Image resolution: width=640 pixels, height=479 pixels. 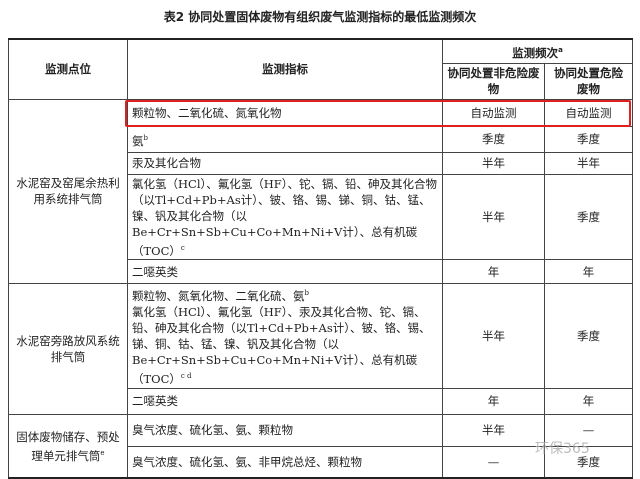 I want to click on haz-cell: 半年, so click(x=588, y=163).